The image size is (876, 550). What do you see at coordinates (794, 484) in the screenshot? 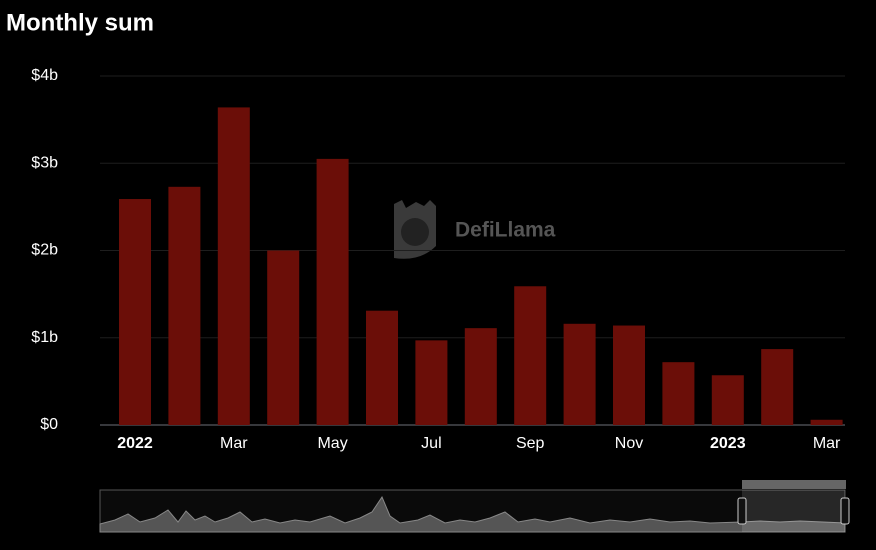
I see `navigator-drag-bar` at bounding box center [794, 484].